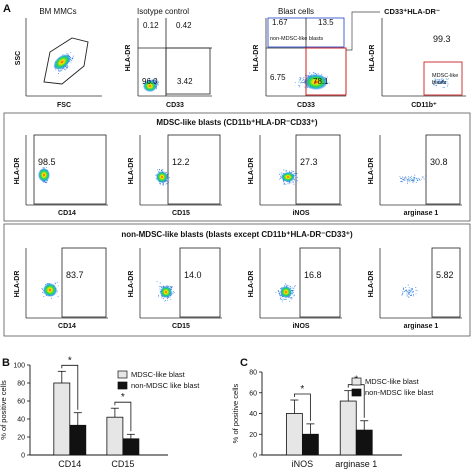 This screenshot has height=474, width=474. What do you see at coordinates (399, 392) in the screenshot?
I see `legend-label: non-MDSC like blast` at bounding box center [399, 392].